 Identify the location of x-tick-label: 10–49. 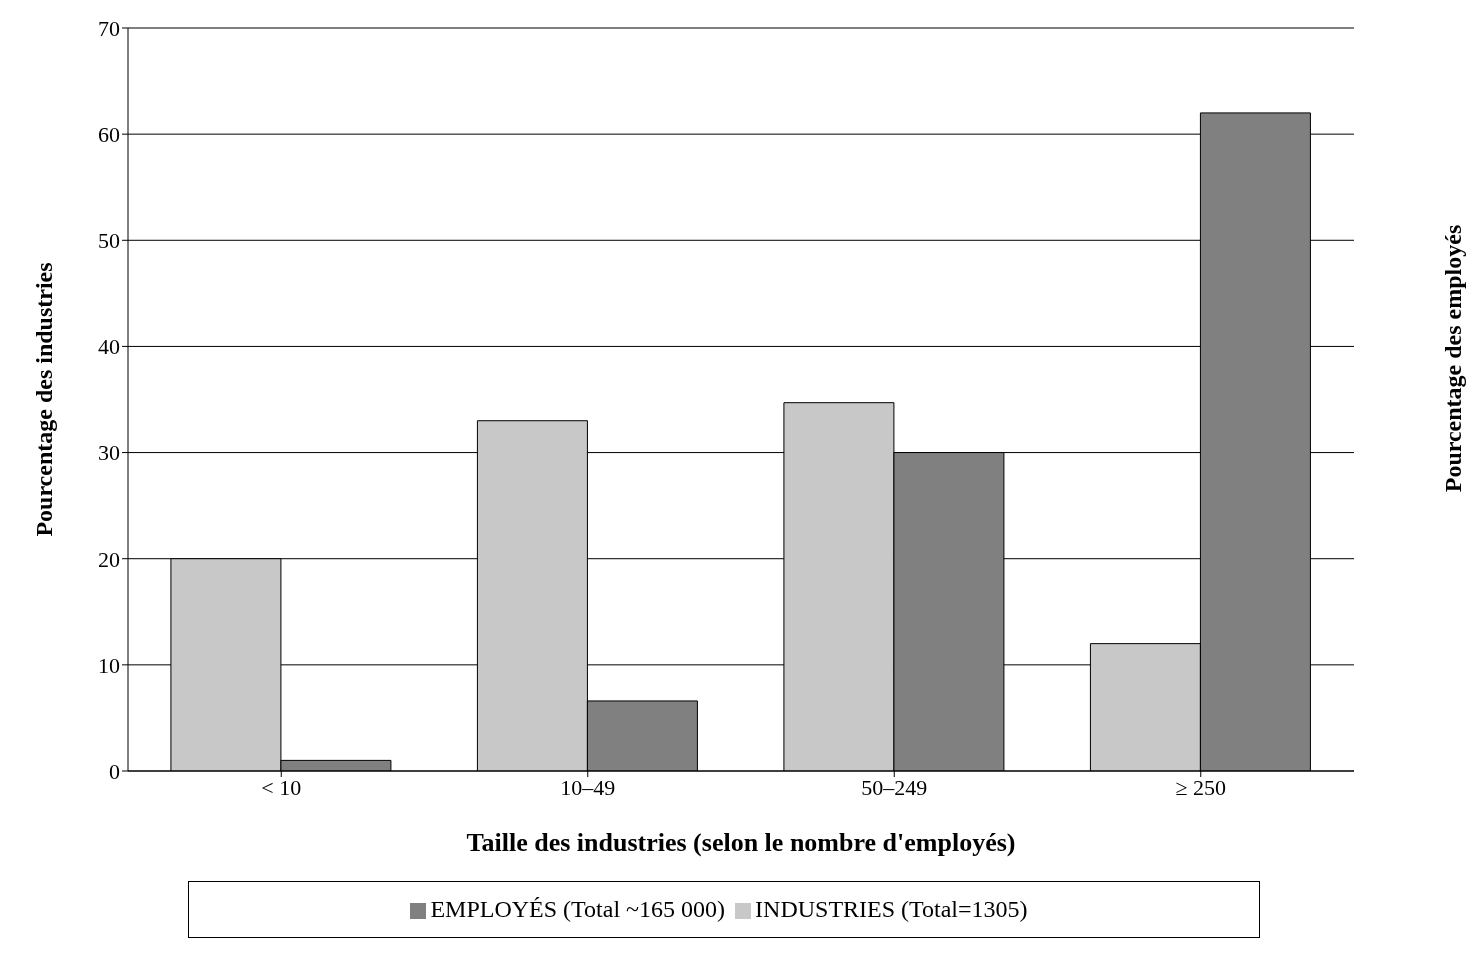
(588, 787).